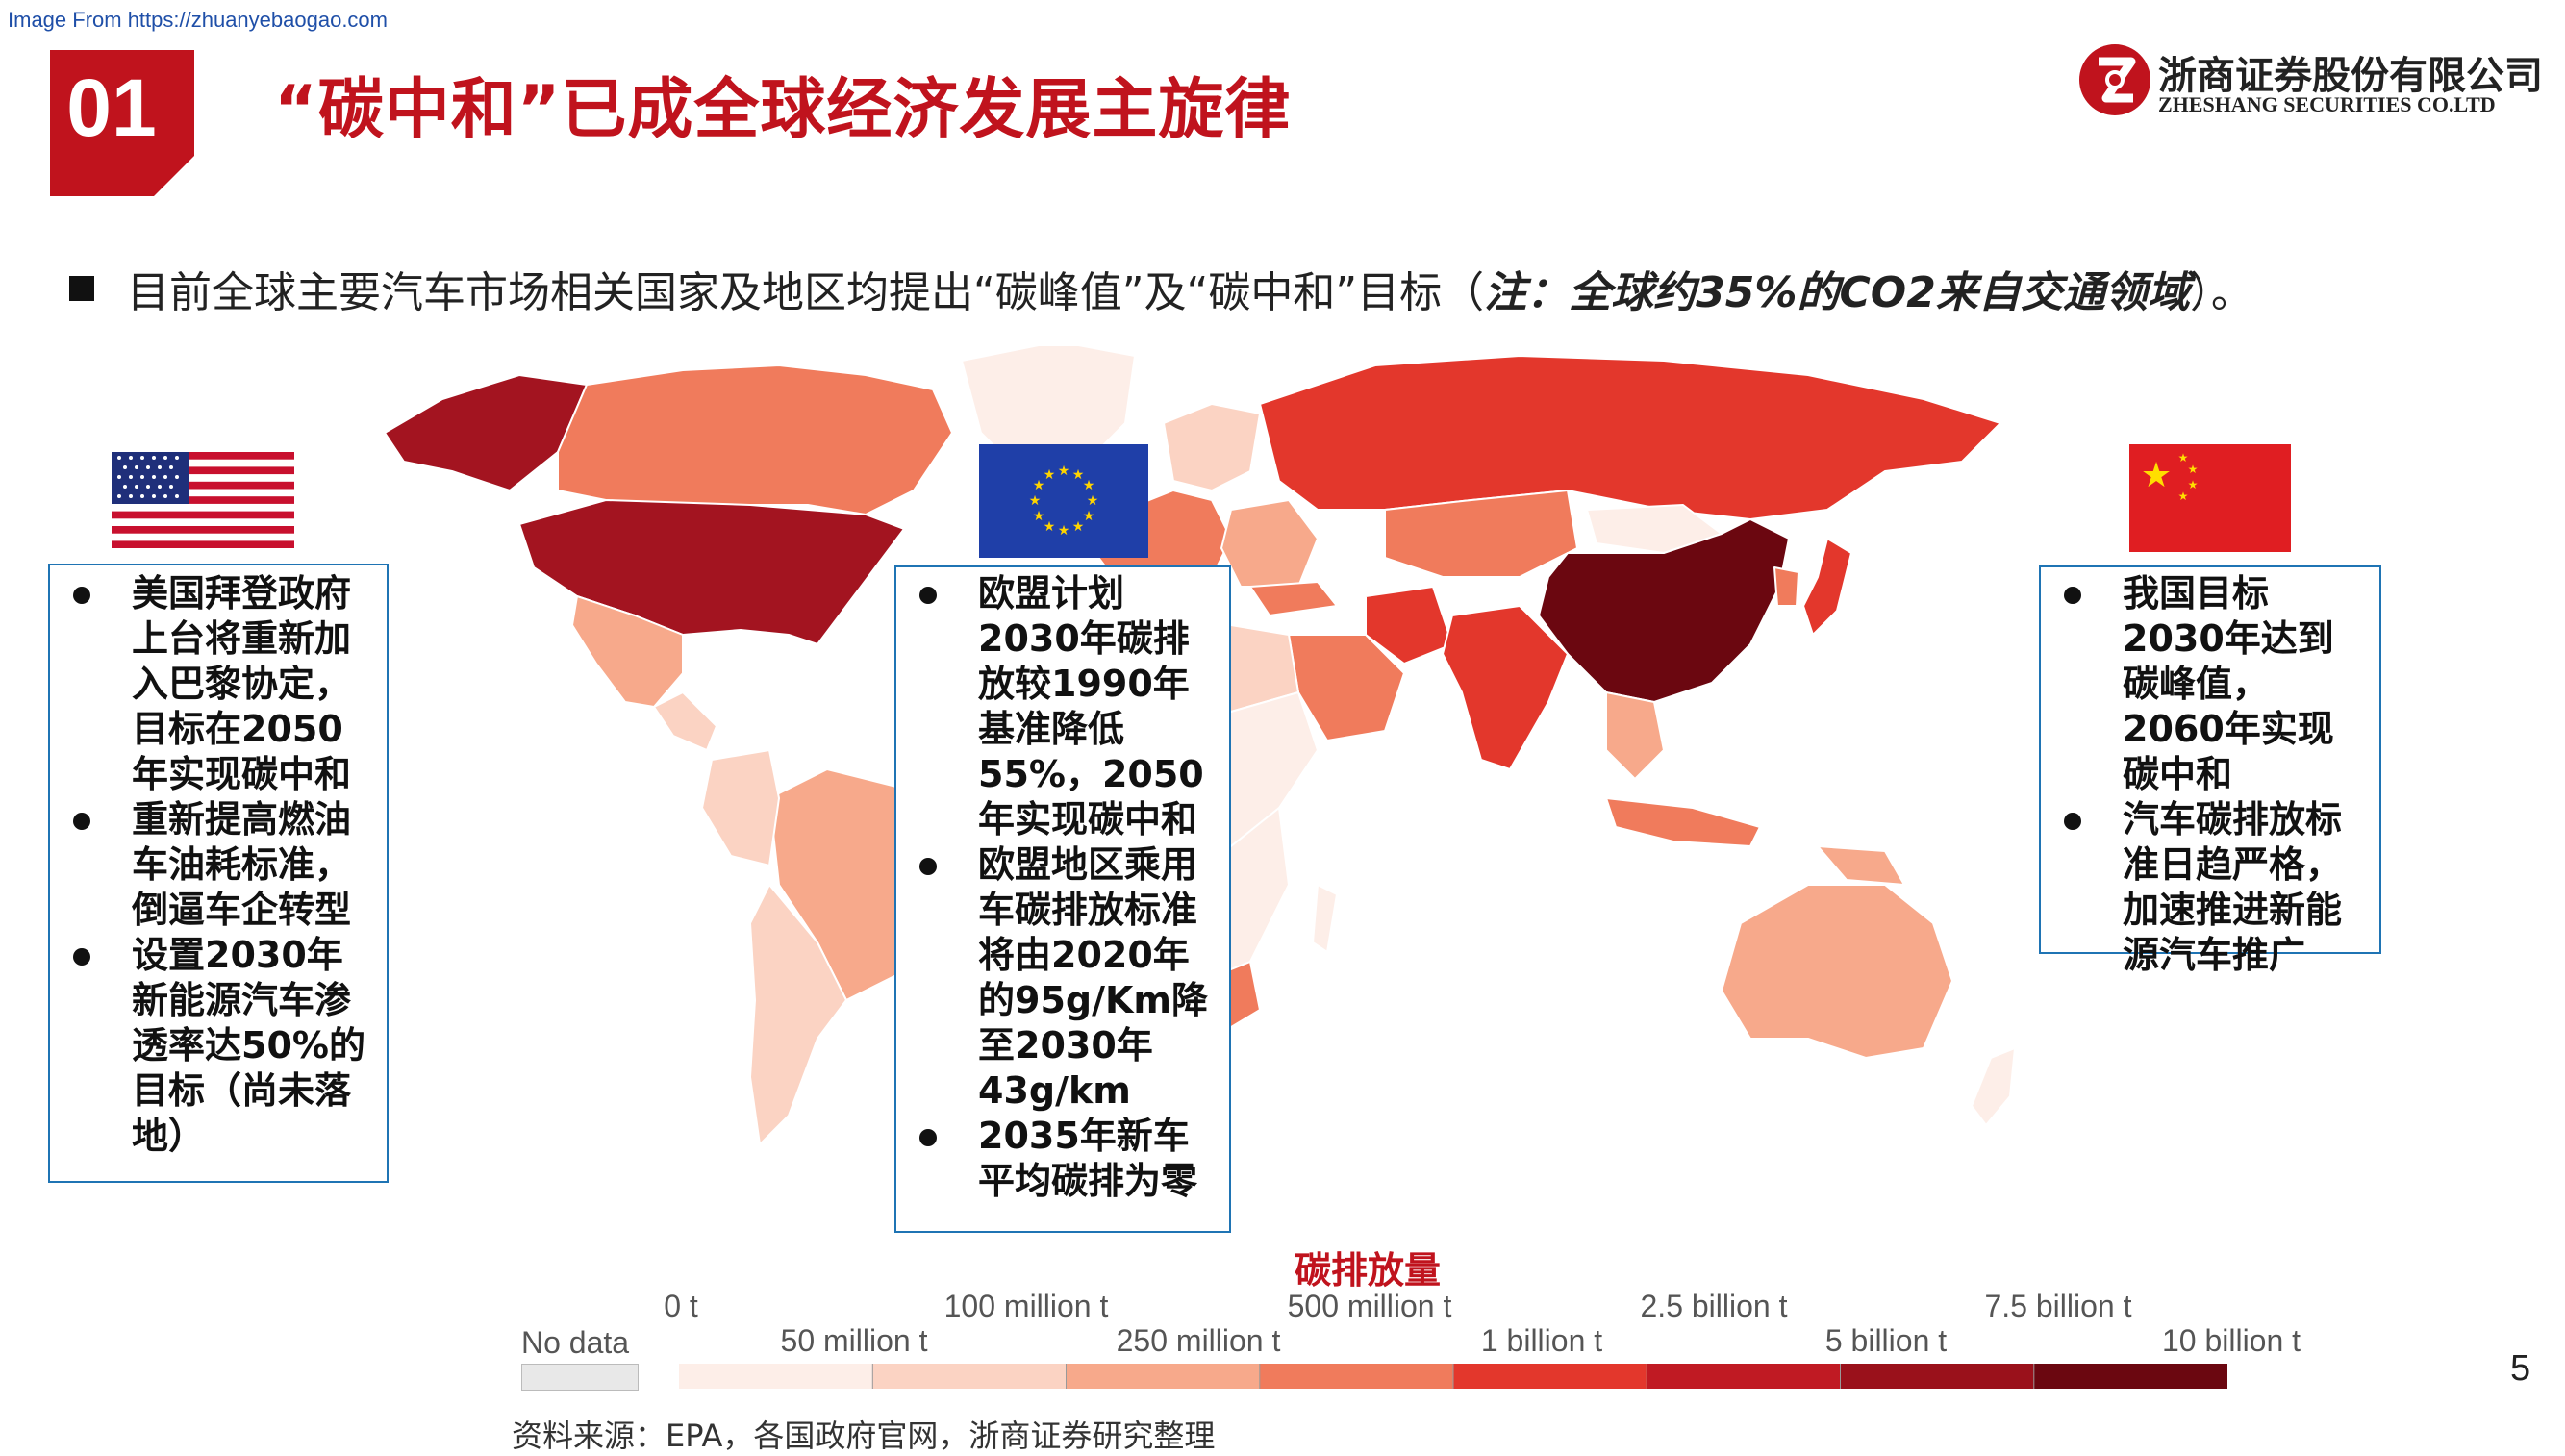  What do you see at coordinates (575, 1343) in the screenshot?
I see `legend-no-data-label: No data` at bounding box center [575, 1343].